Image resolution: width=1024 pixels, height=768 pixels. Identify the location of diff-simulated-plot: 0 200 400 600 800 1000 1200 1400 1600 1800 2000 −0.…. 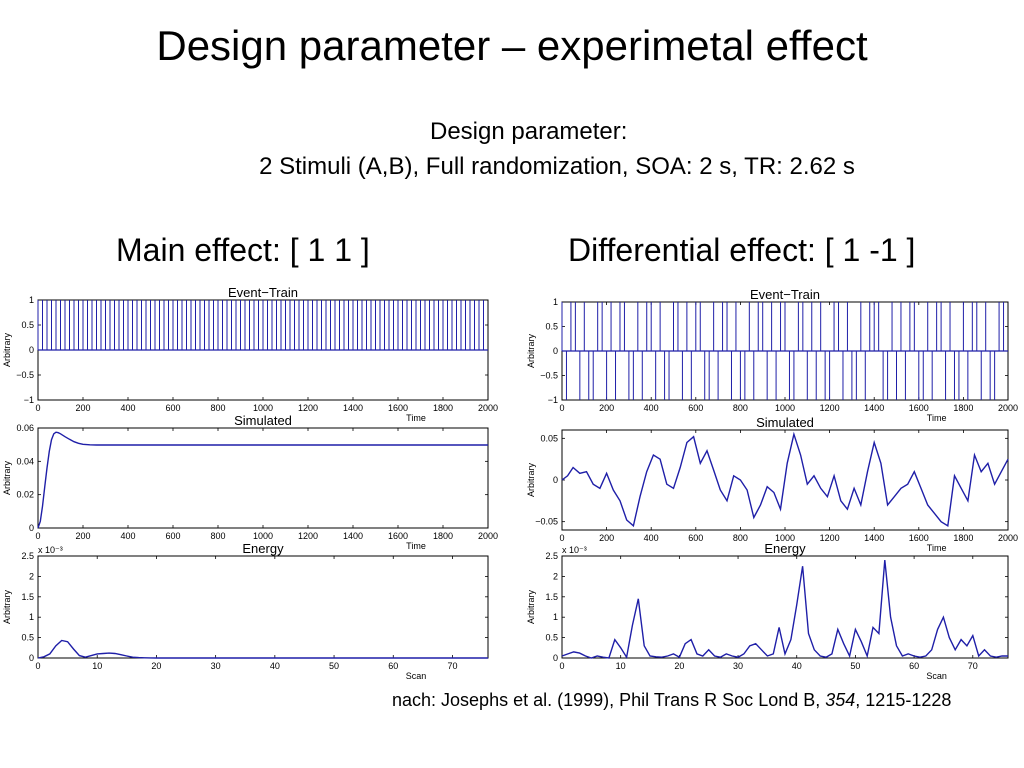
(772, 484).